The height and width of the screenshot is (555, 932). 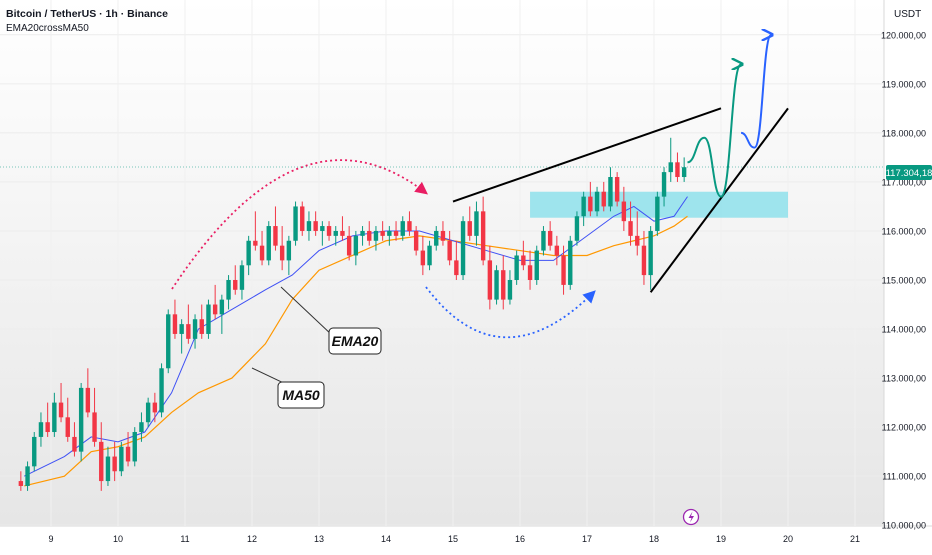 I want to click on callout-ma50-text: MA50, so click(x=301, y=395).